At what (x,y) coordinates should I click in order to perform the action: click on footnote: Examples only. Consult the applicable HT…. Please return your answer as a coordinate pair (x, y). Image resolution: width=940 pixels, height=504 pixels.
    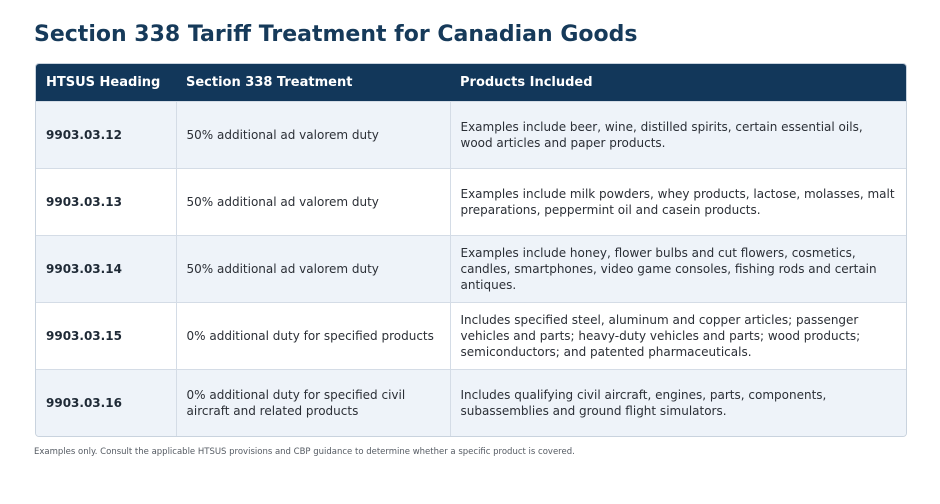
    Looking at the image, I should click on (304, 452).